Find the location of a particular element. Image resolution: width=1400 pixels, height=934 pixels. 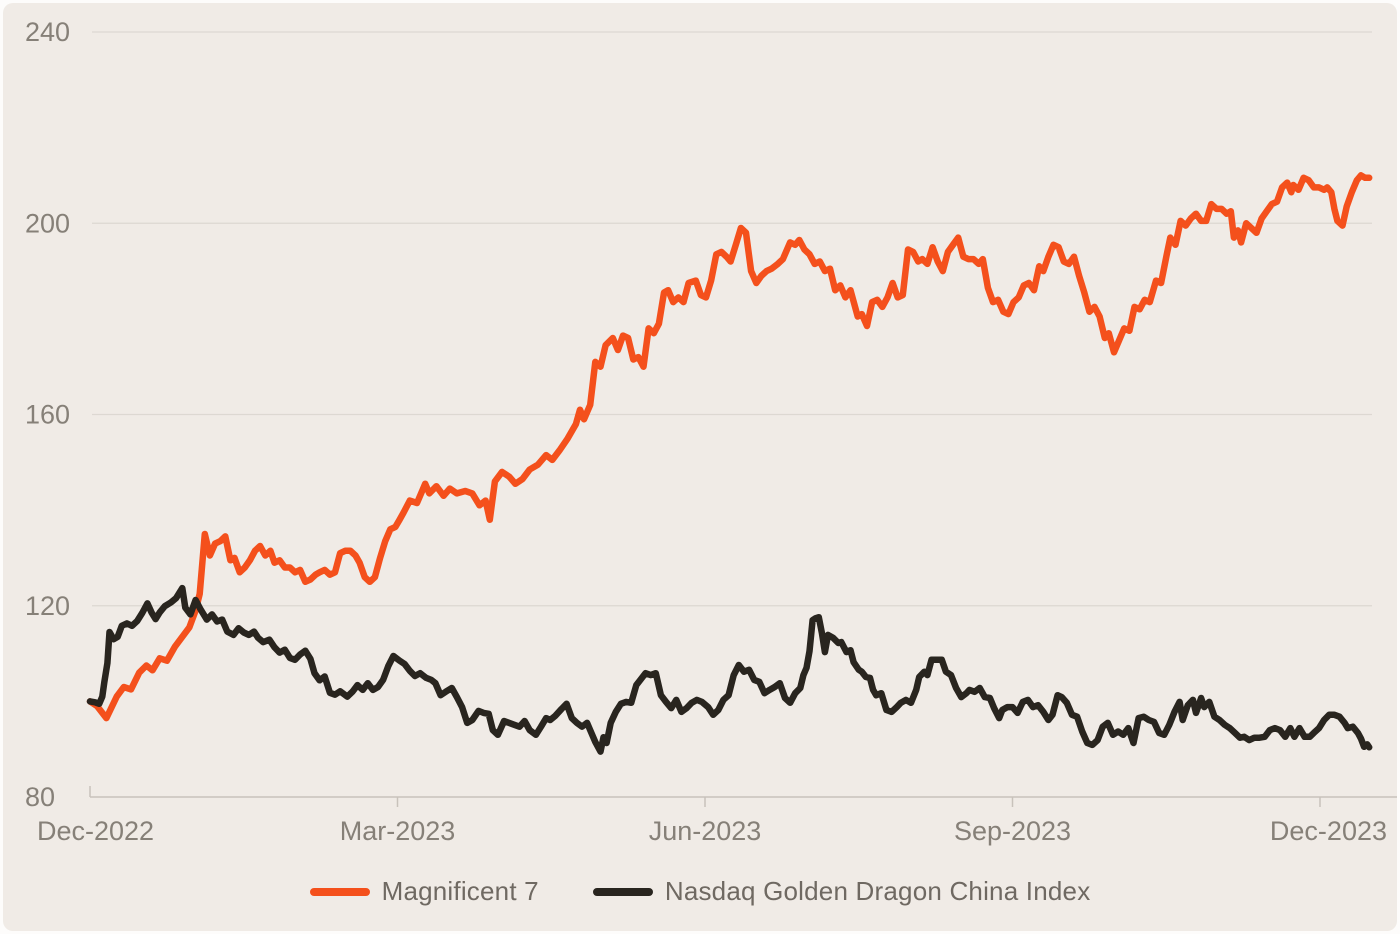

legend-item-nasdaq-golden-dragon: Nasdaq Golden Dragon China Index is located at coordinates (841, 891).